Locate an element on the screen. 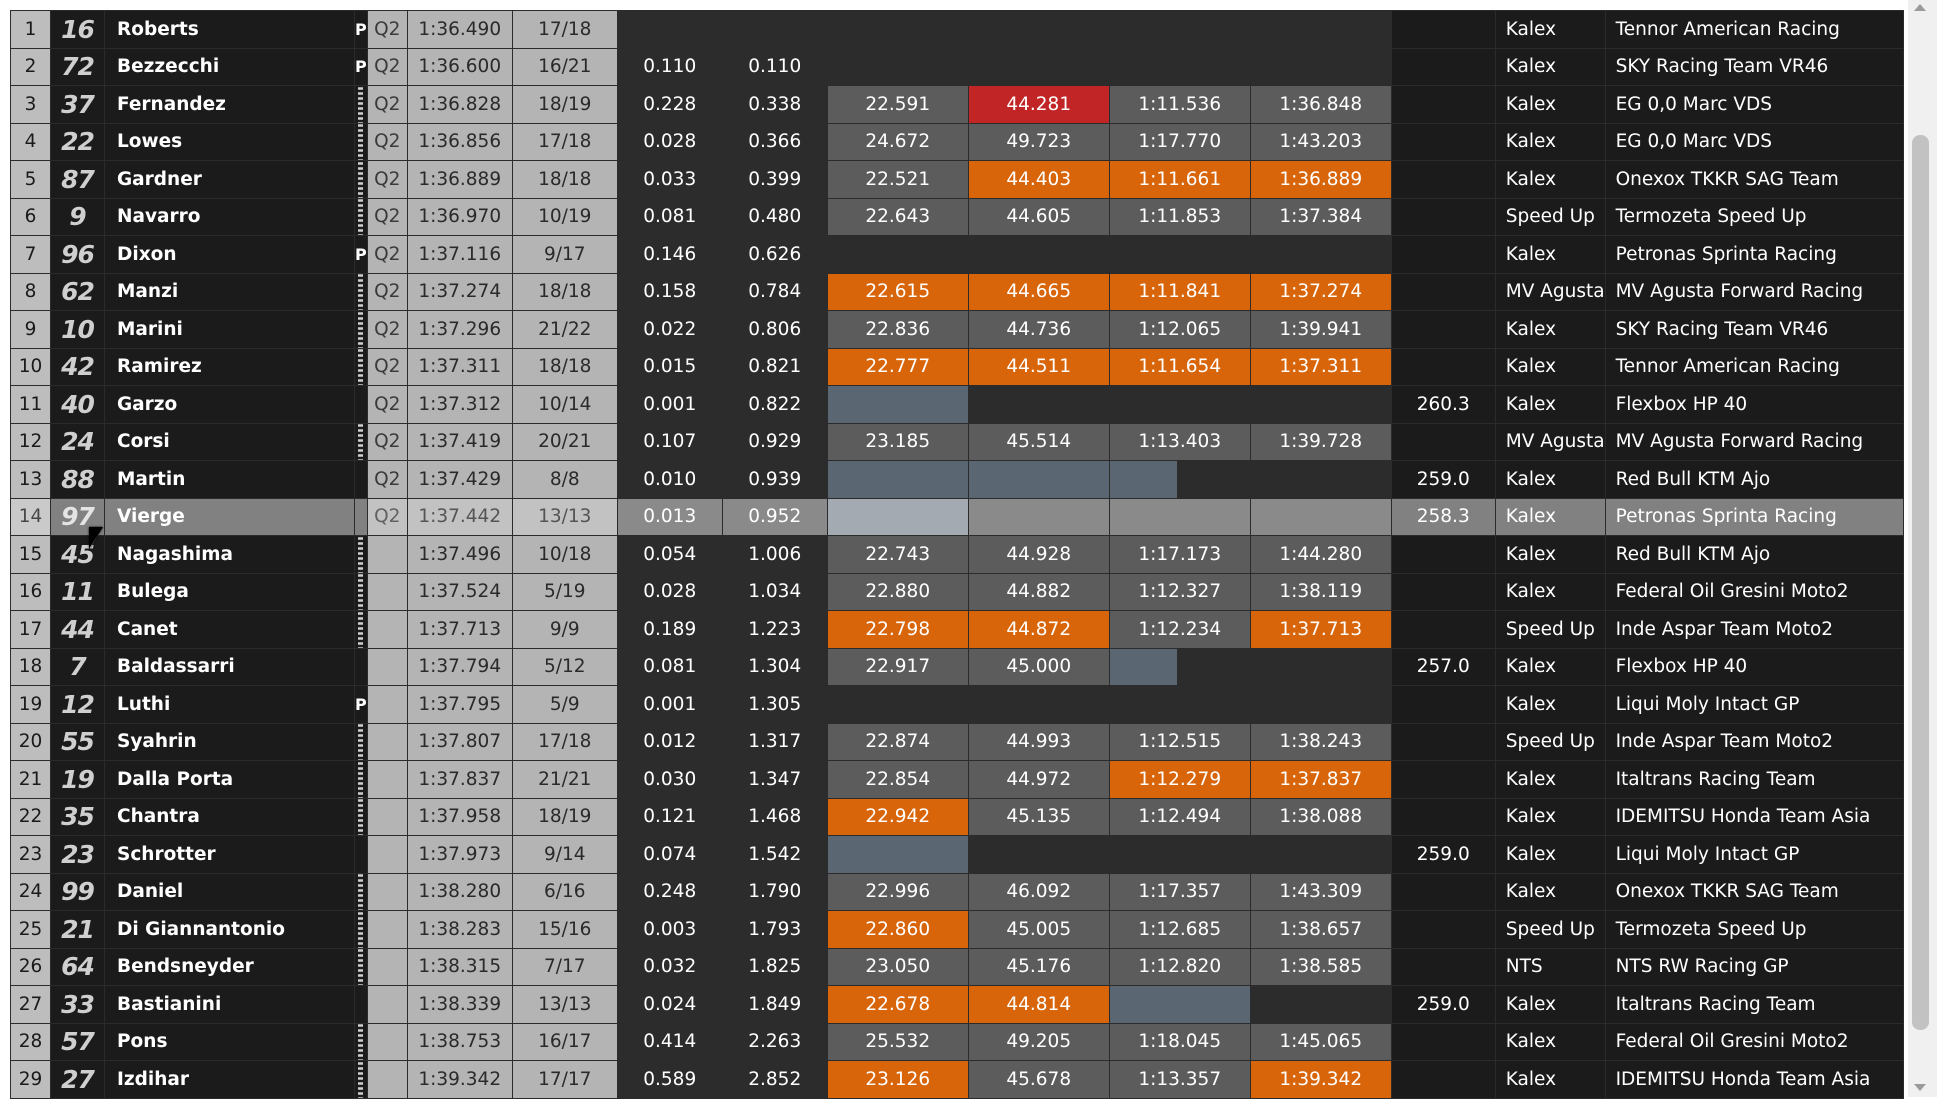 The image size is (1937, 1099). scrollbar-thumb is located at coordinates (1920, 582).